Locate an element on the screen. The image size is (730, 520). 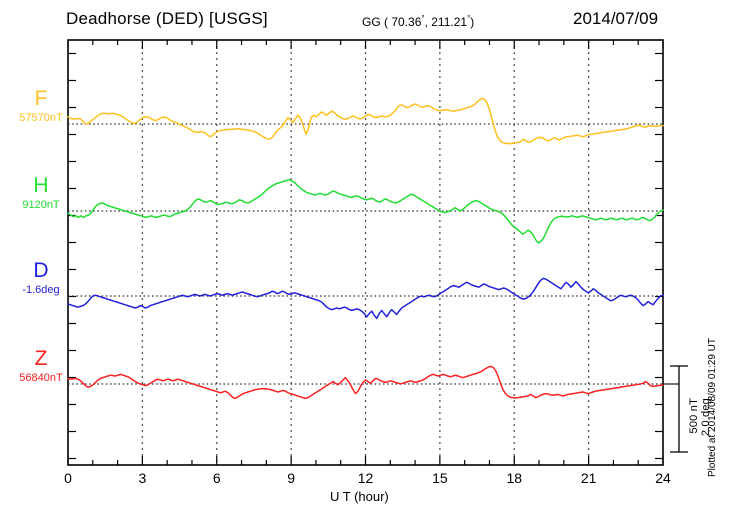
observation-date: 2014/07/09 is located at coordinates (616, 18).